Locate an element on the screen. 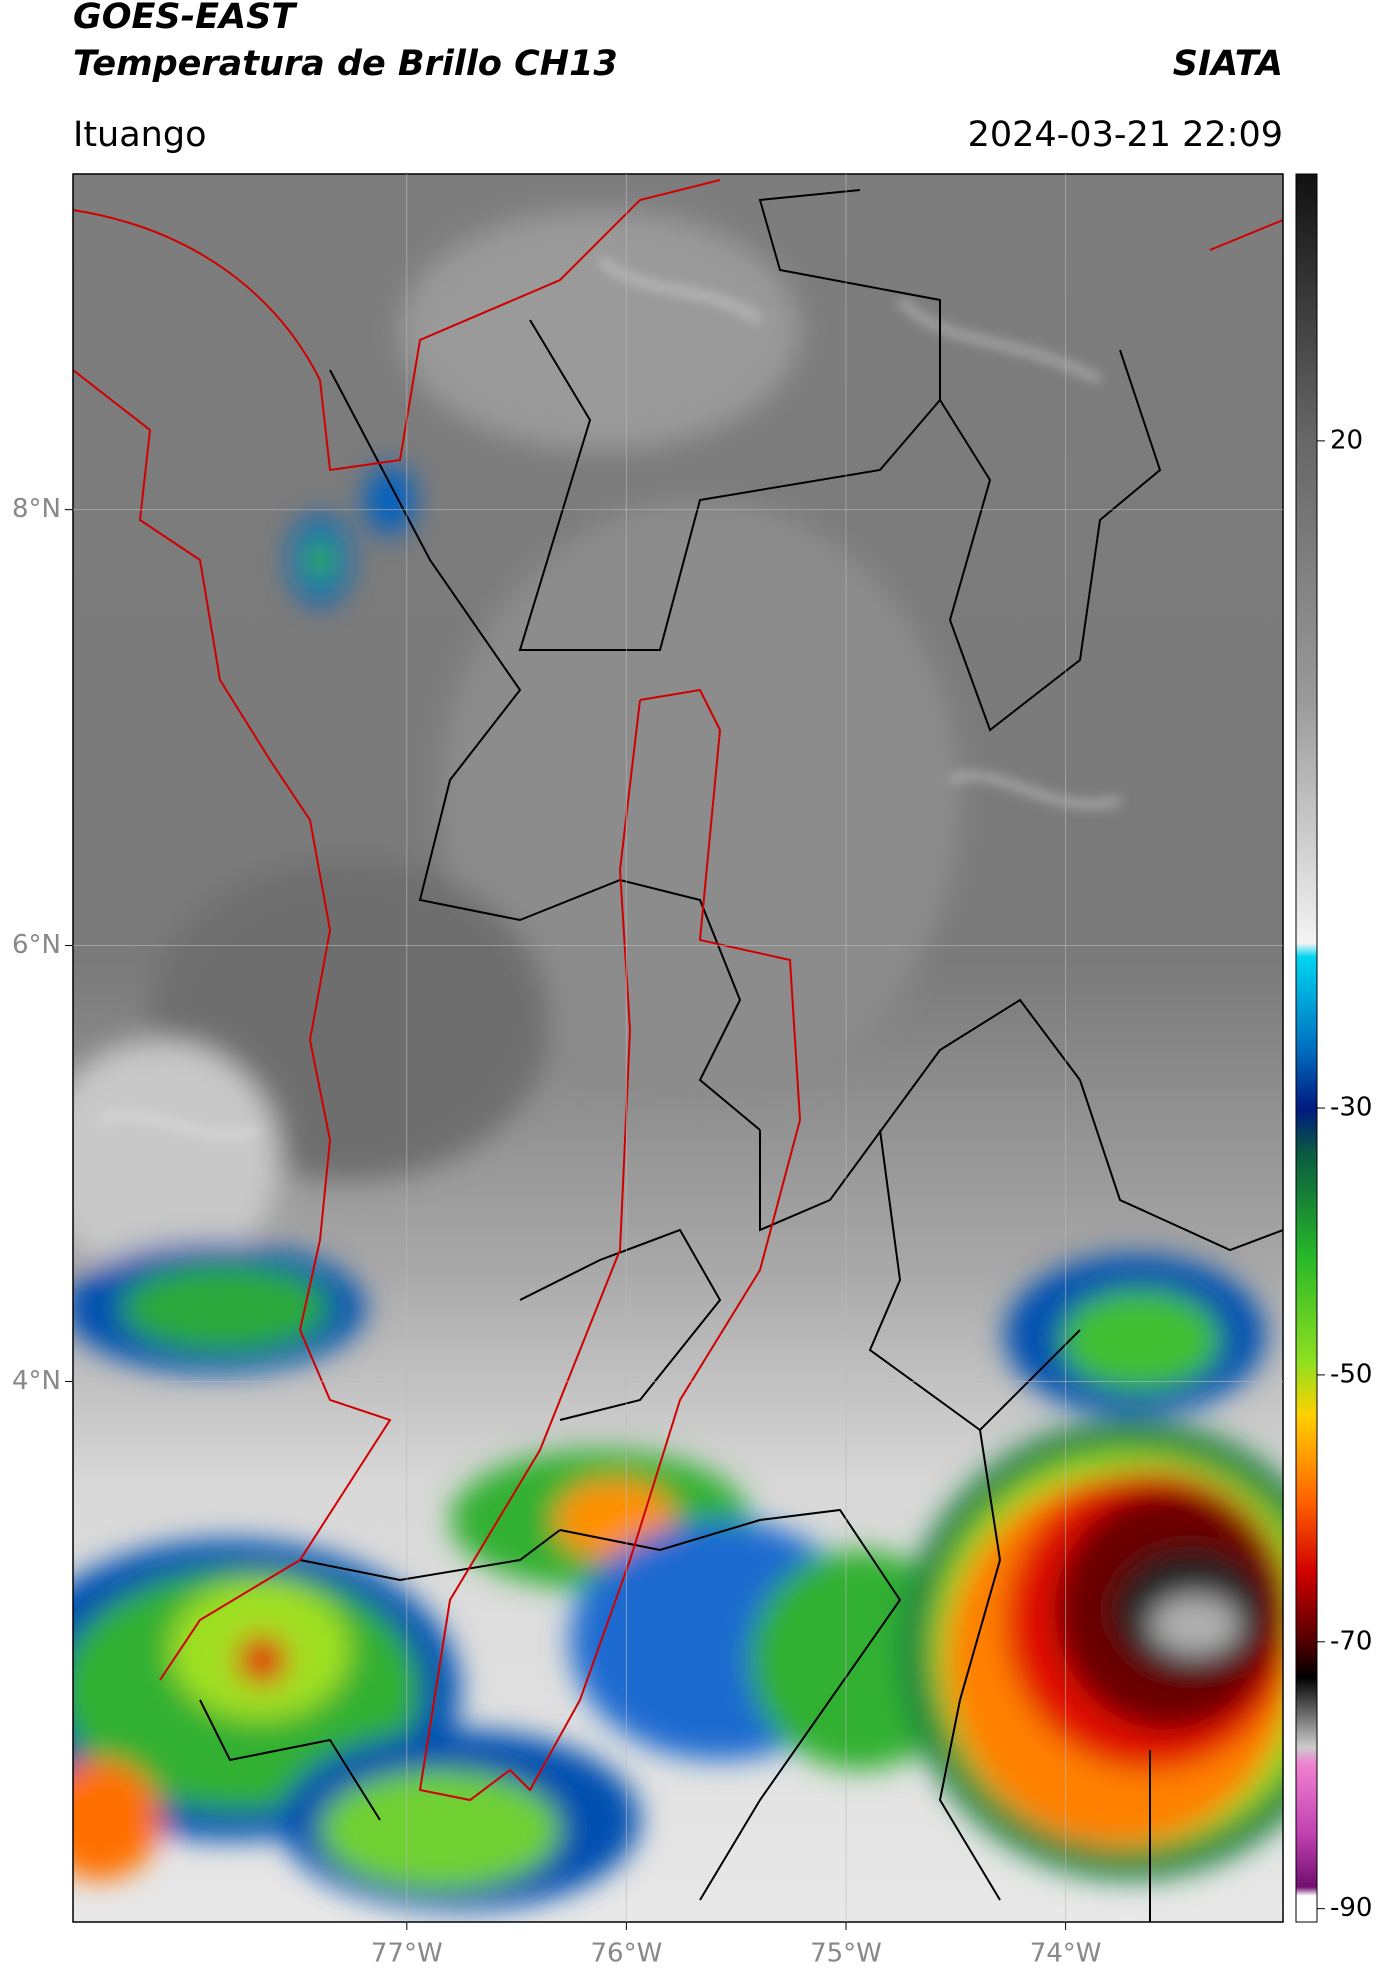 This screenshot has width=1384, height=1981. colorbar-tick-label: -30 is located at coordinates (1351, 1108).